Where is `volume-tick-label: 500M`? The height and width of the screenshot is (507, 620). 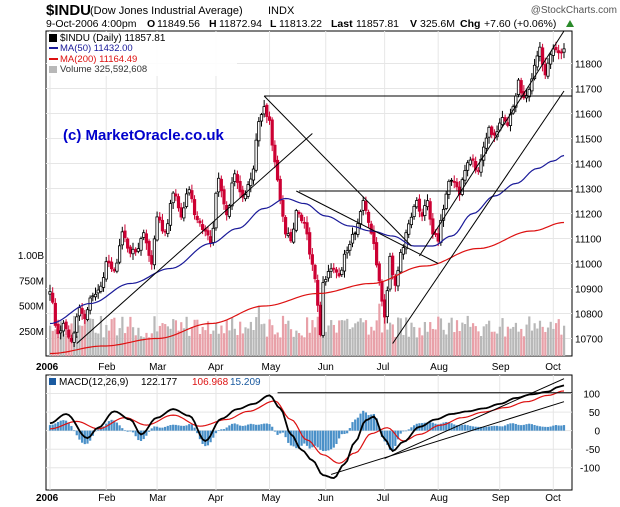
volume-tick-label: 500M is located at coordinates (31, 307).